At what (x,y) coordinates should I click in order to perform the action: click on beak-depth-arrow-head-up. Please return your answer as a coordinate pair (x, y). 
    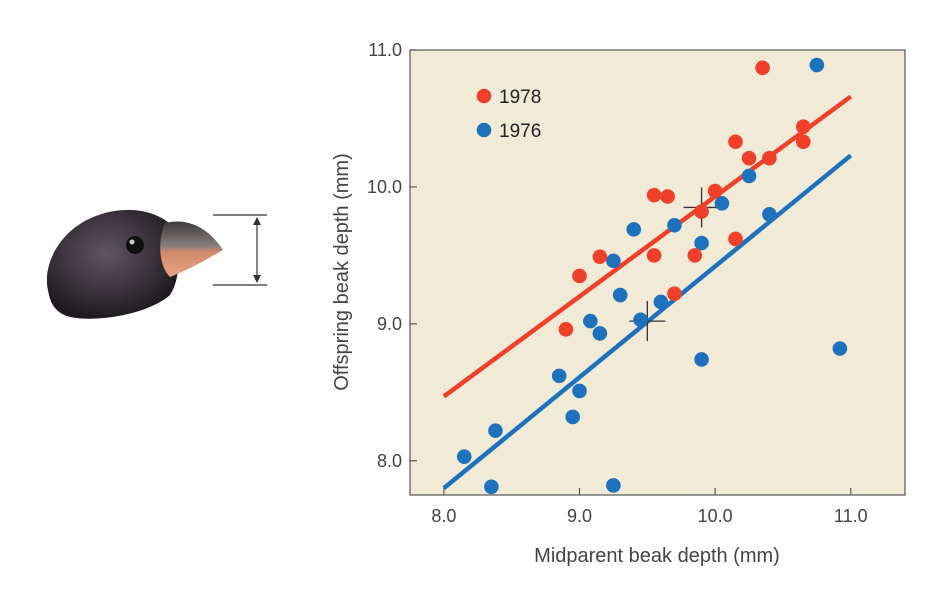
    Looking at the image, I should click on (257, 221).